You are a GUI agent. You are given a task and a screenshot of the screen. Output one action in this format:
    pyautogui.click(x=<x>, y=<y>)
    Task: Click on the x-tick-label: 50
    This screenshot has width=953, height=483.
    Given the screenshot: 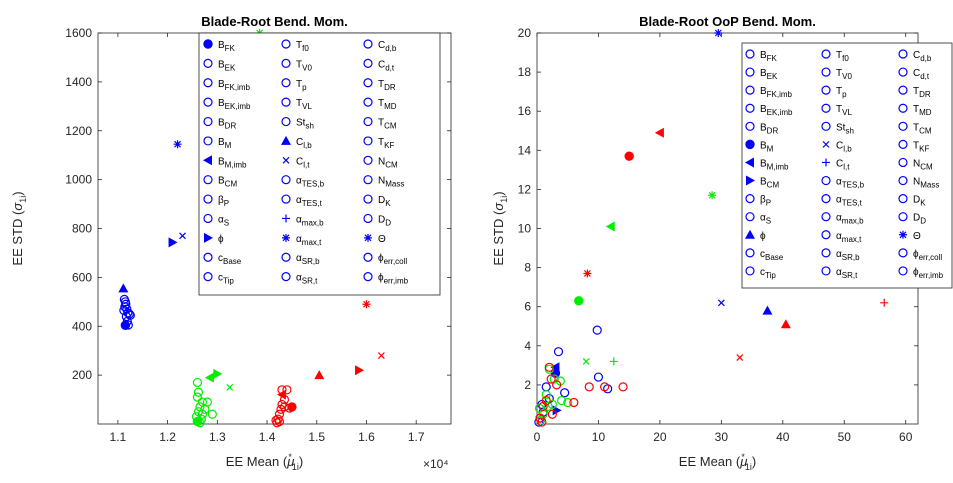 What is the action you would take?
    pyautogui.click(x=845, y=437)
    